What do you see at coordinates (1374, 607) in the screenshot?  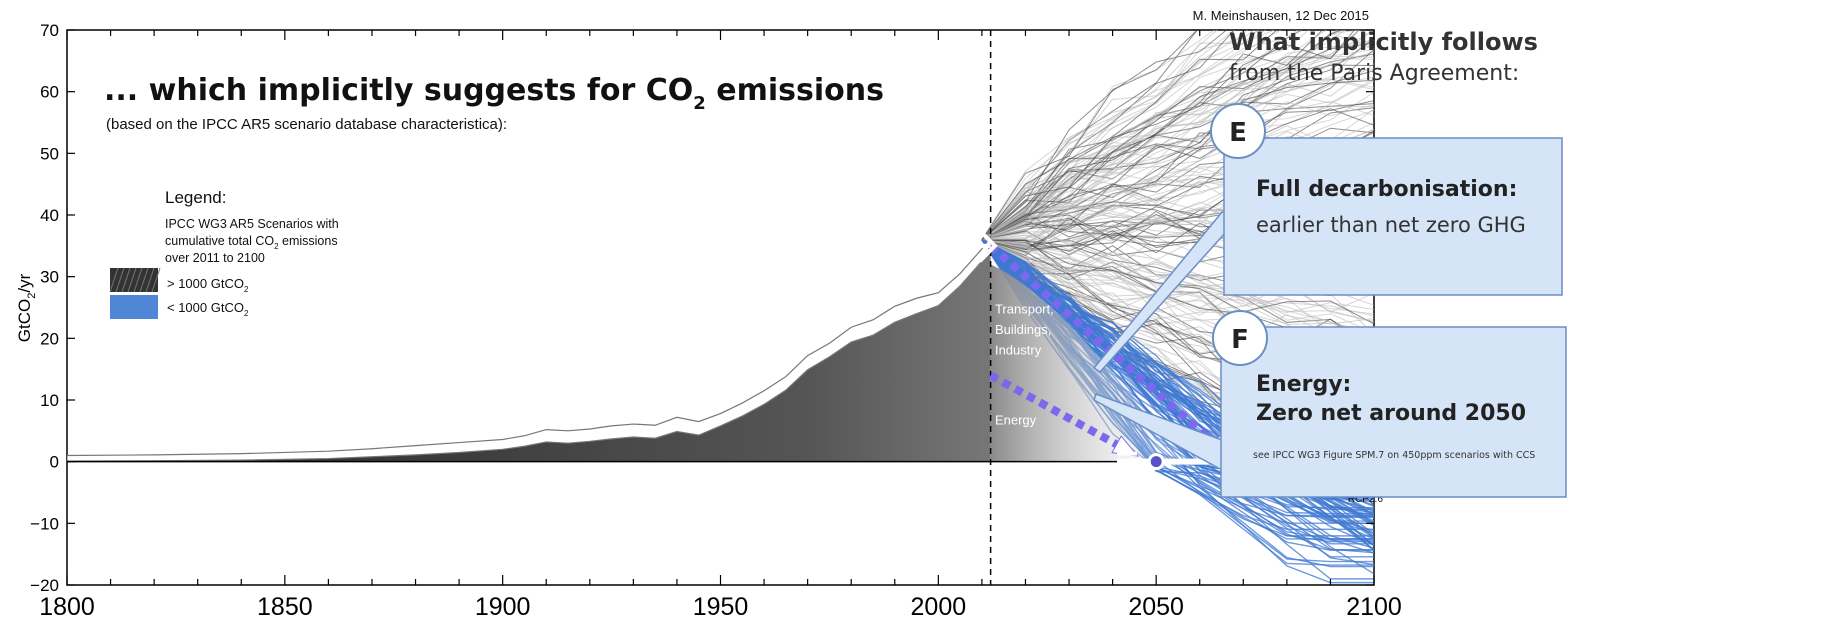 I see `x-tick-label: 2100` at bounding box center [1374, 607].